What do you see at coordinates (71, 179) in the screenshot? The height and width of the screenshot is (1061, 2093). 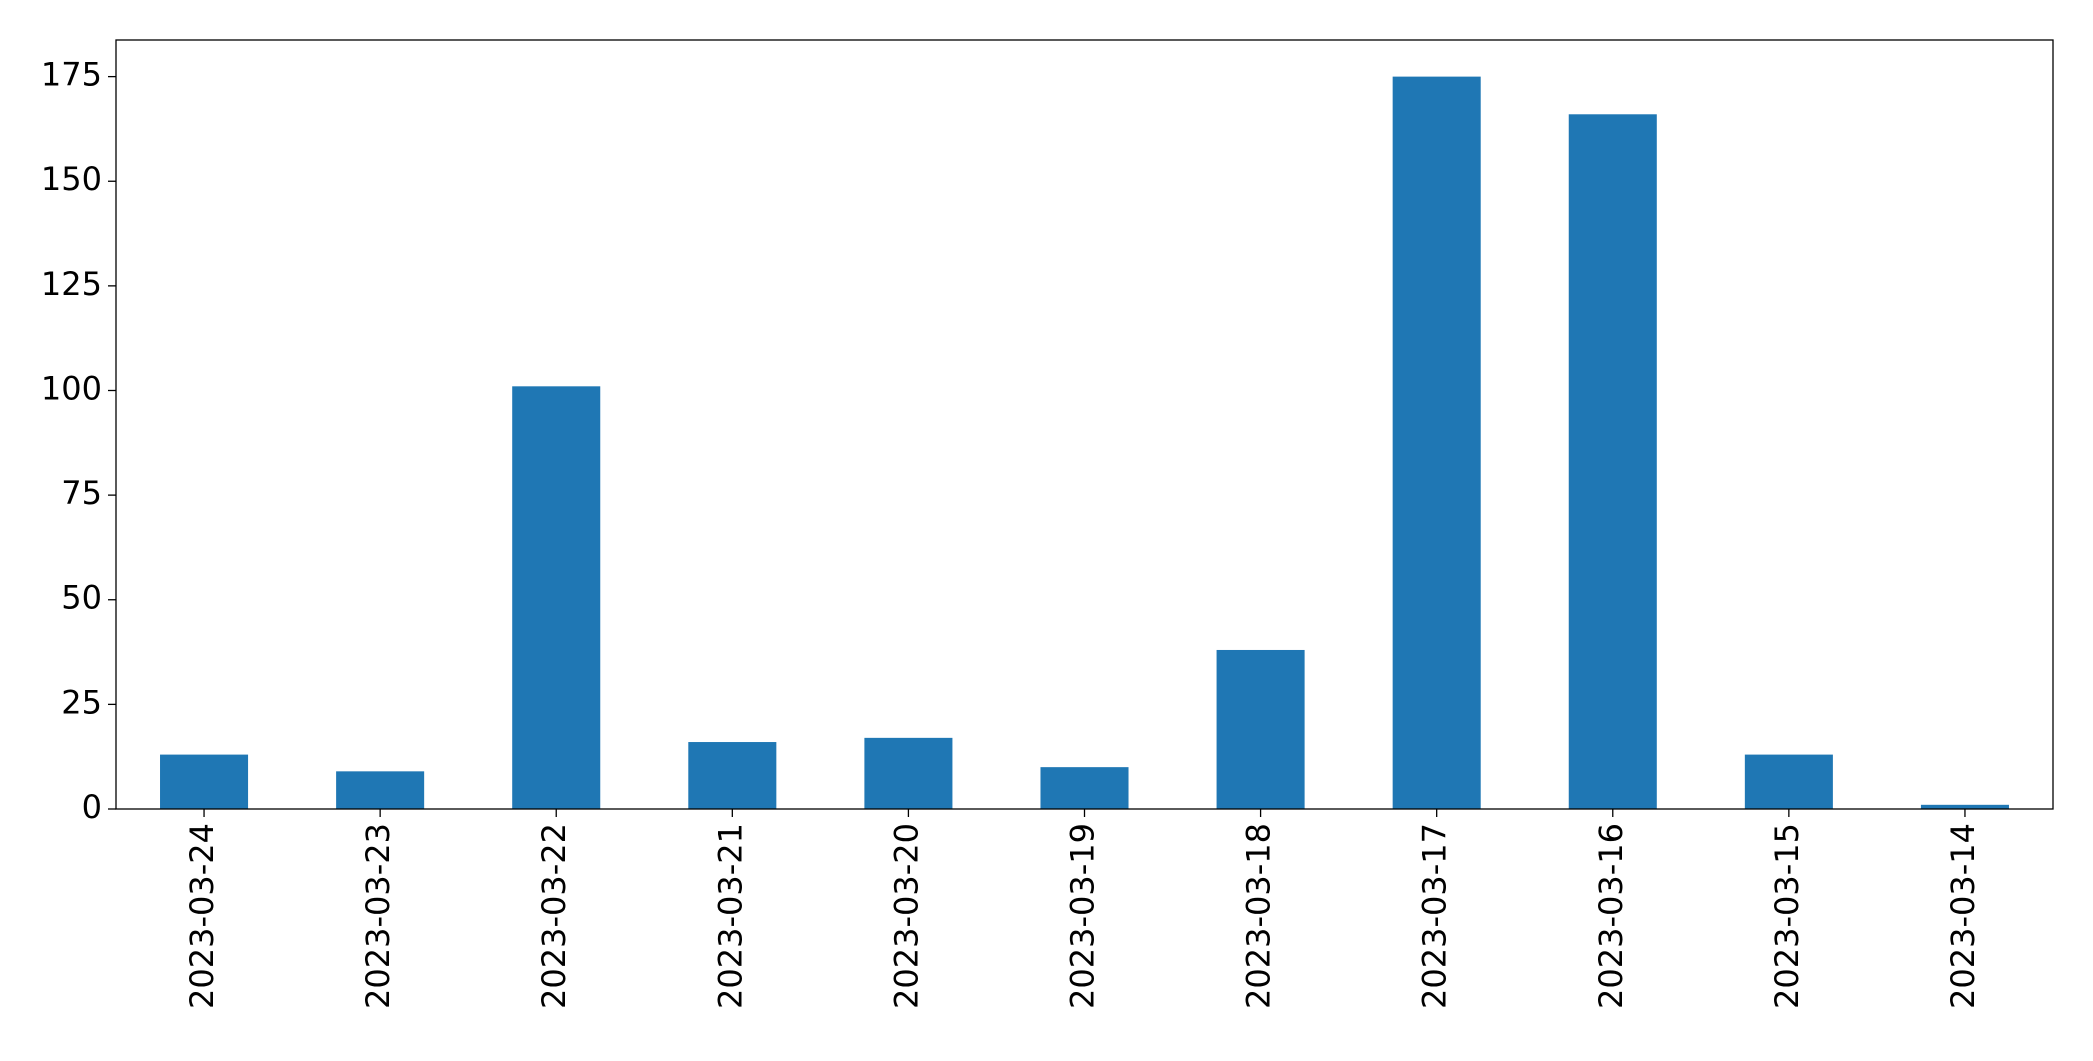 I see `y-tick-label: 150` at bounding box center [71, 179].